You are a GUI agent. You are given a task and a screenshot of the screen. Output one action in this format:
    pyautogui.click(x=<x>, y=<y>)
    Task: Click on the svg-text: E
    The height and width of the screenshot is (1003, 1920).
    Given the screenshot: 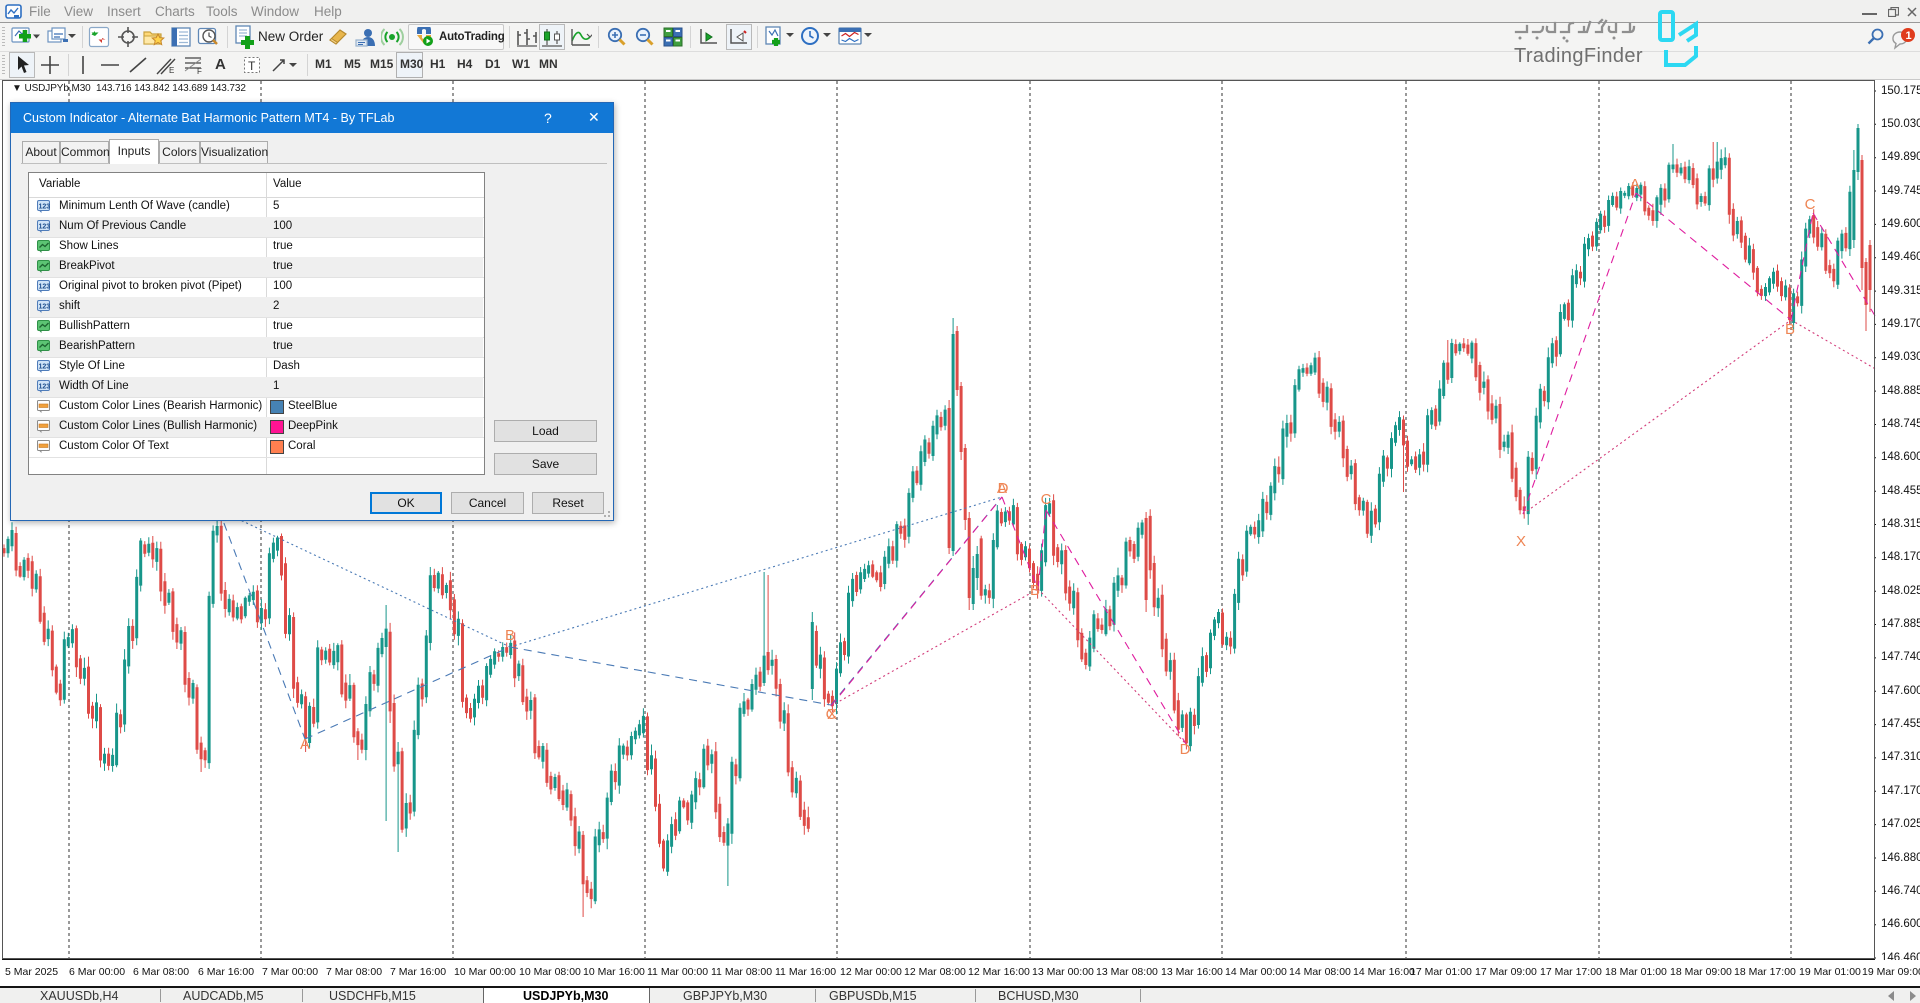 What is the action you would take?
    pyautogui.click(x=171, y=70)
    